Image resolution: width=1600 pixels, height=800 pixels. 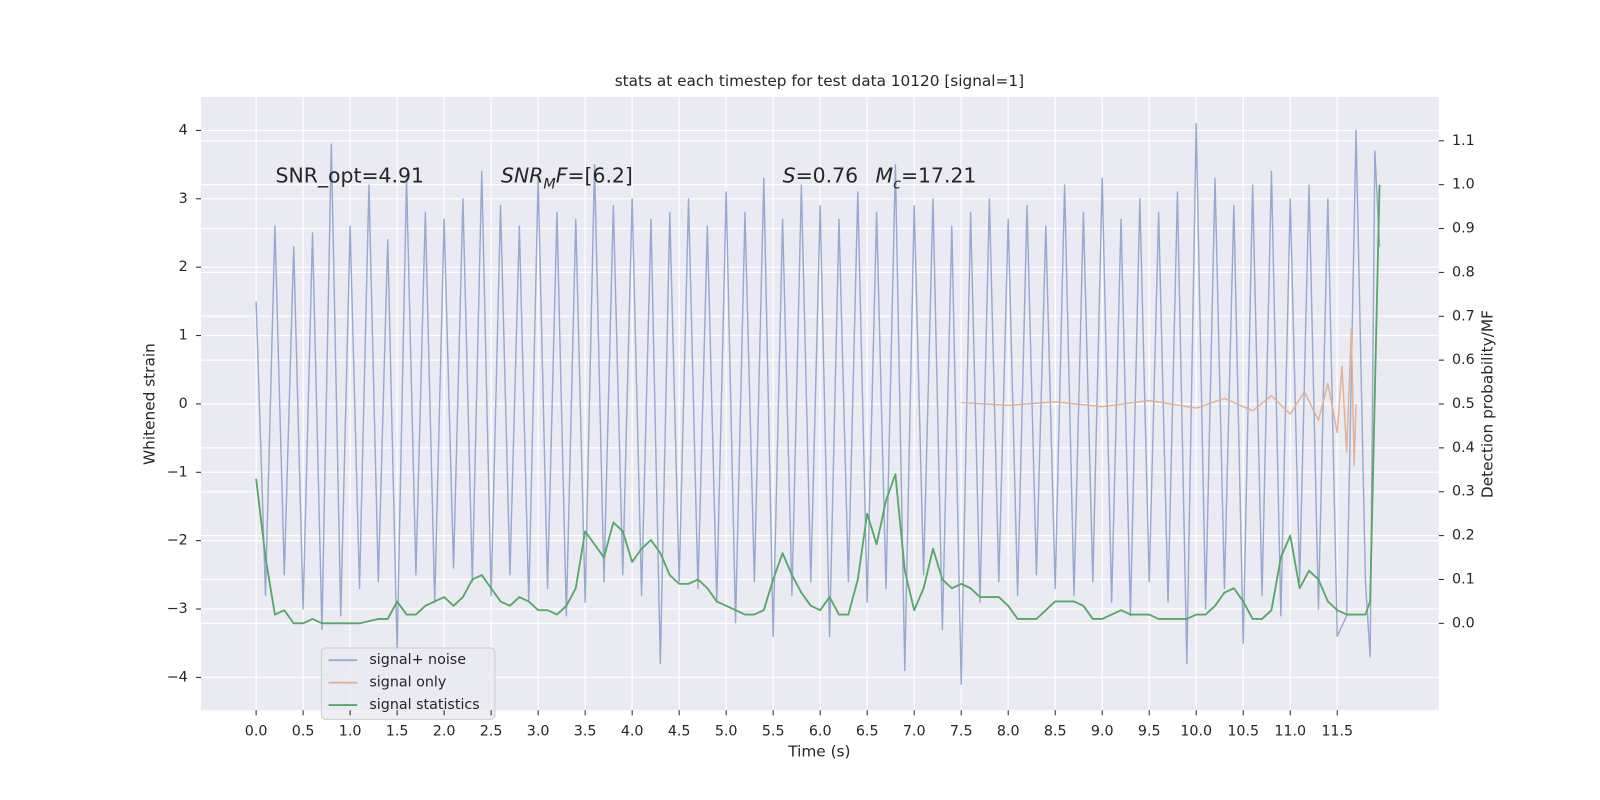 I want to click on x-tick-label: 6.5, so click(x=867, y=732).